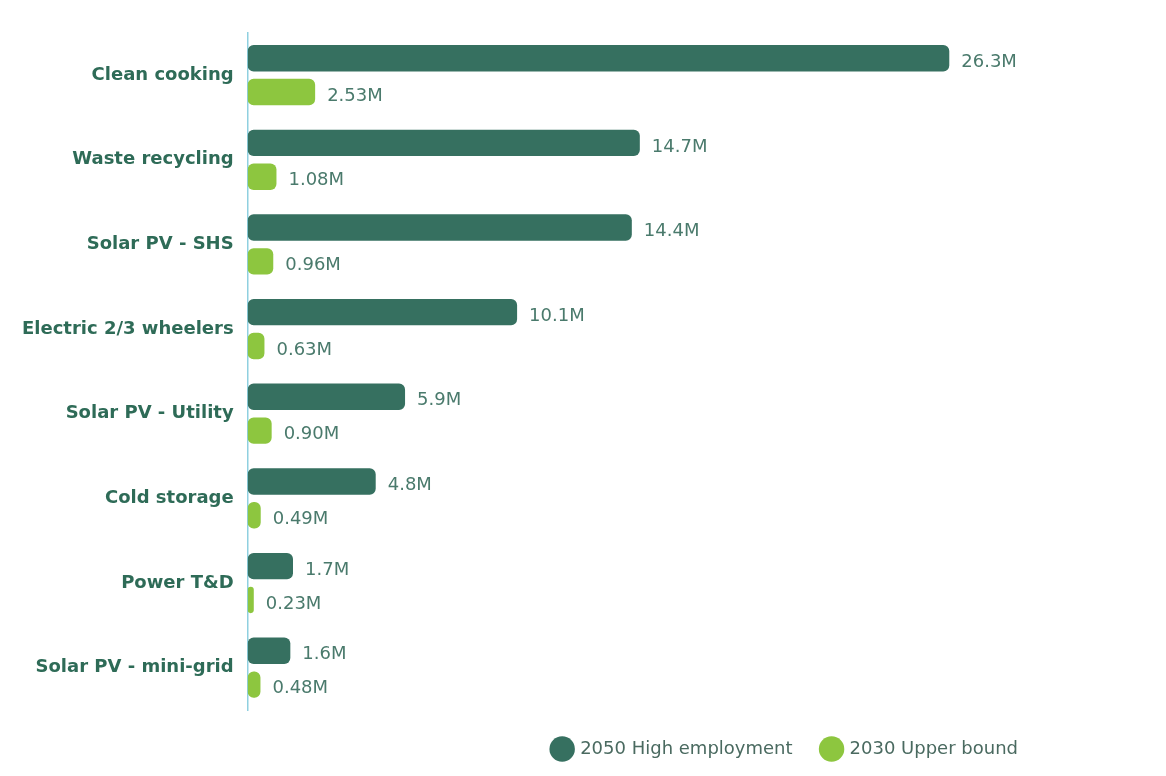  Describe the element at coordinates (311, 433) in the screenshot. I see `data-label: 0.90M` at that location.